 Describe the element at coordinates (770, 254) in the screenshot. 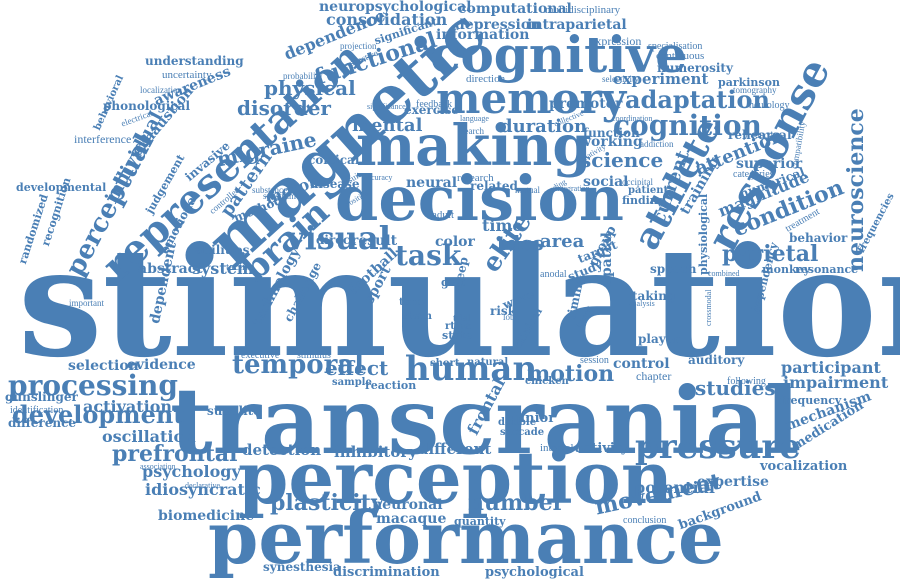

I see `word-parietal: parietal` at that location.